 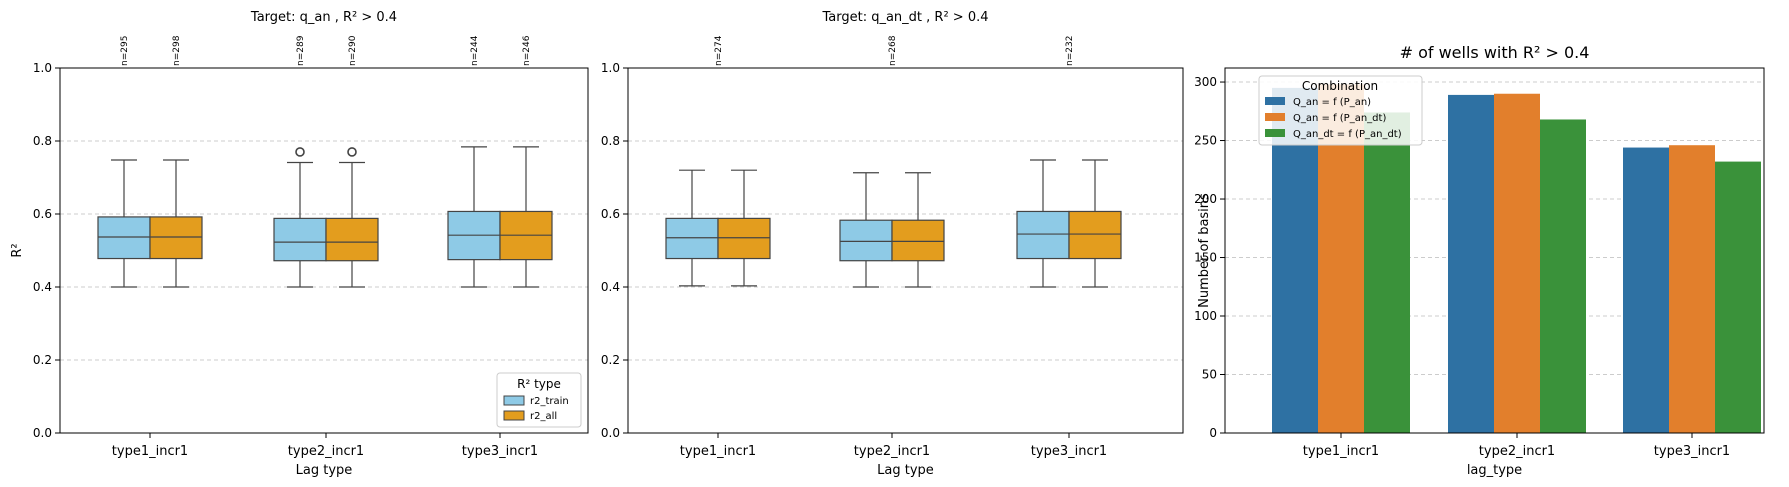 I want to click on chart-title: # of wells with R² > 0.4, so click(x=1495, y=52).